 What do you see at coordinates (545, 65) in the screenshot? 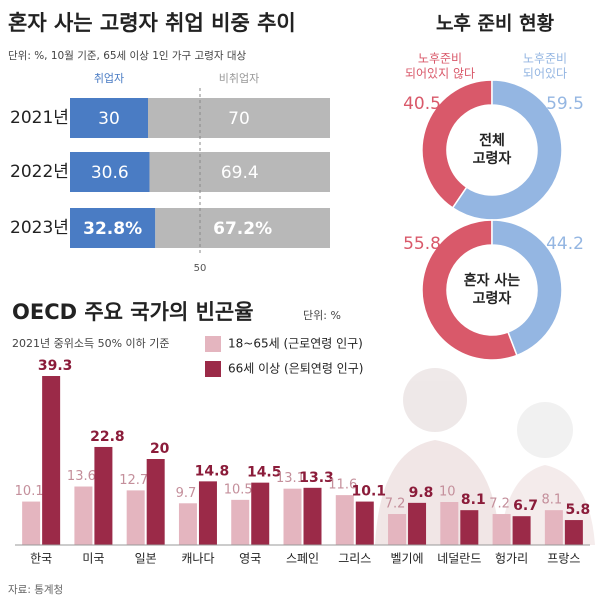
I see `legend-label: 노후준비 되어있다` at bounding box center [545, 65].